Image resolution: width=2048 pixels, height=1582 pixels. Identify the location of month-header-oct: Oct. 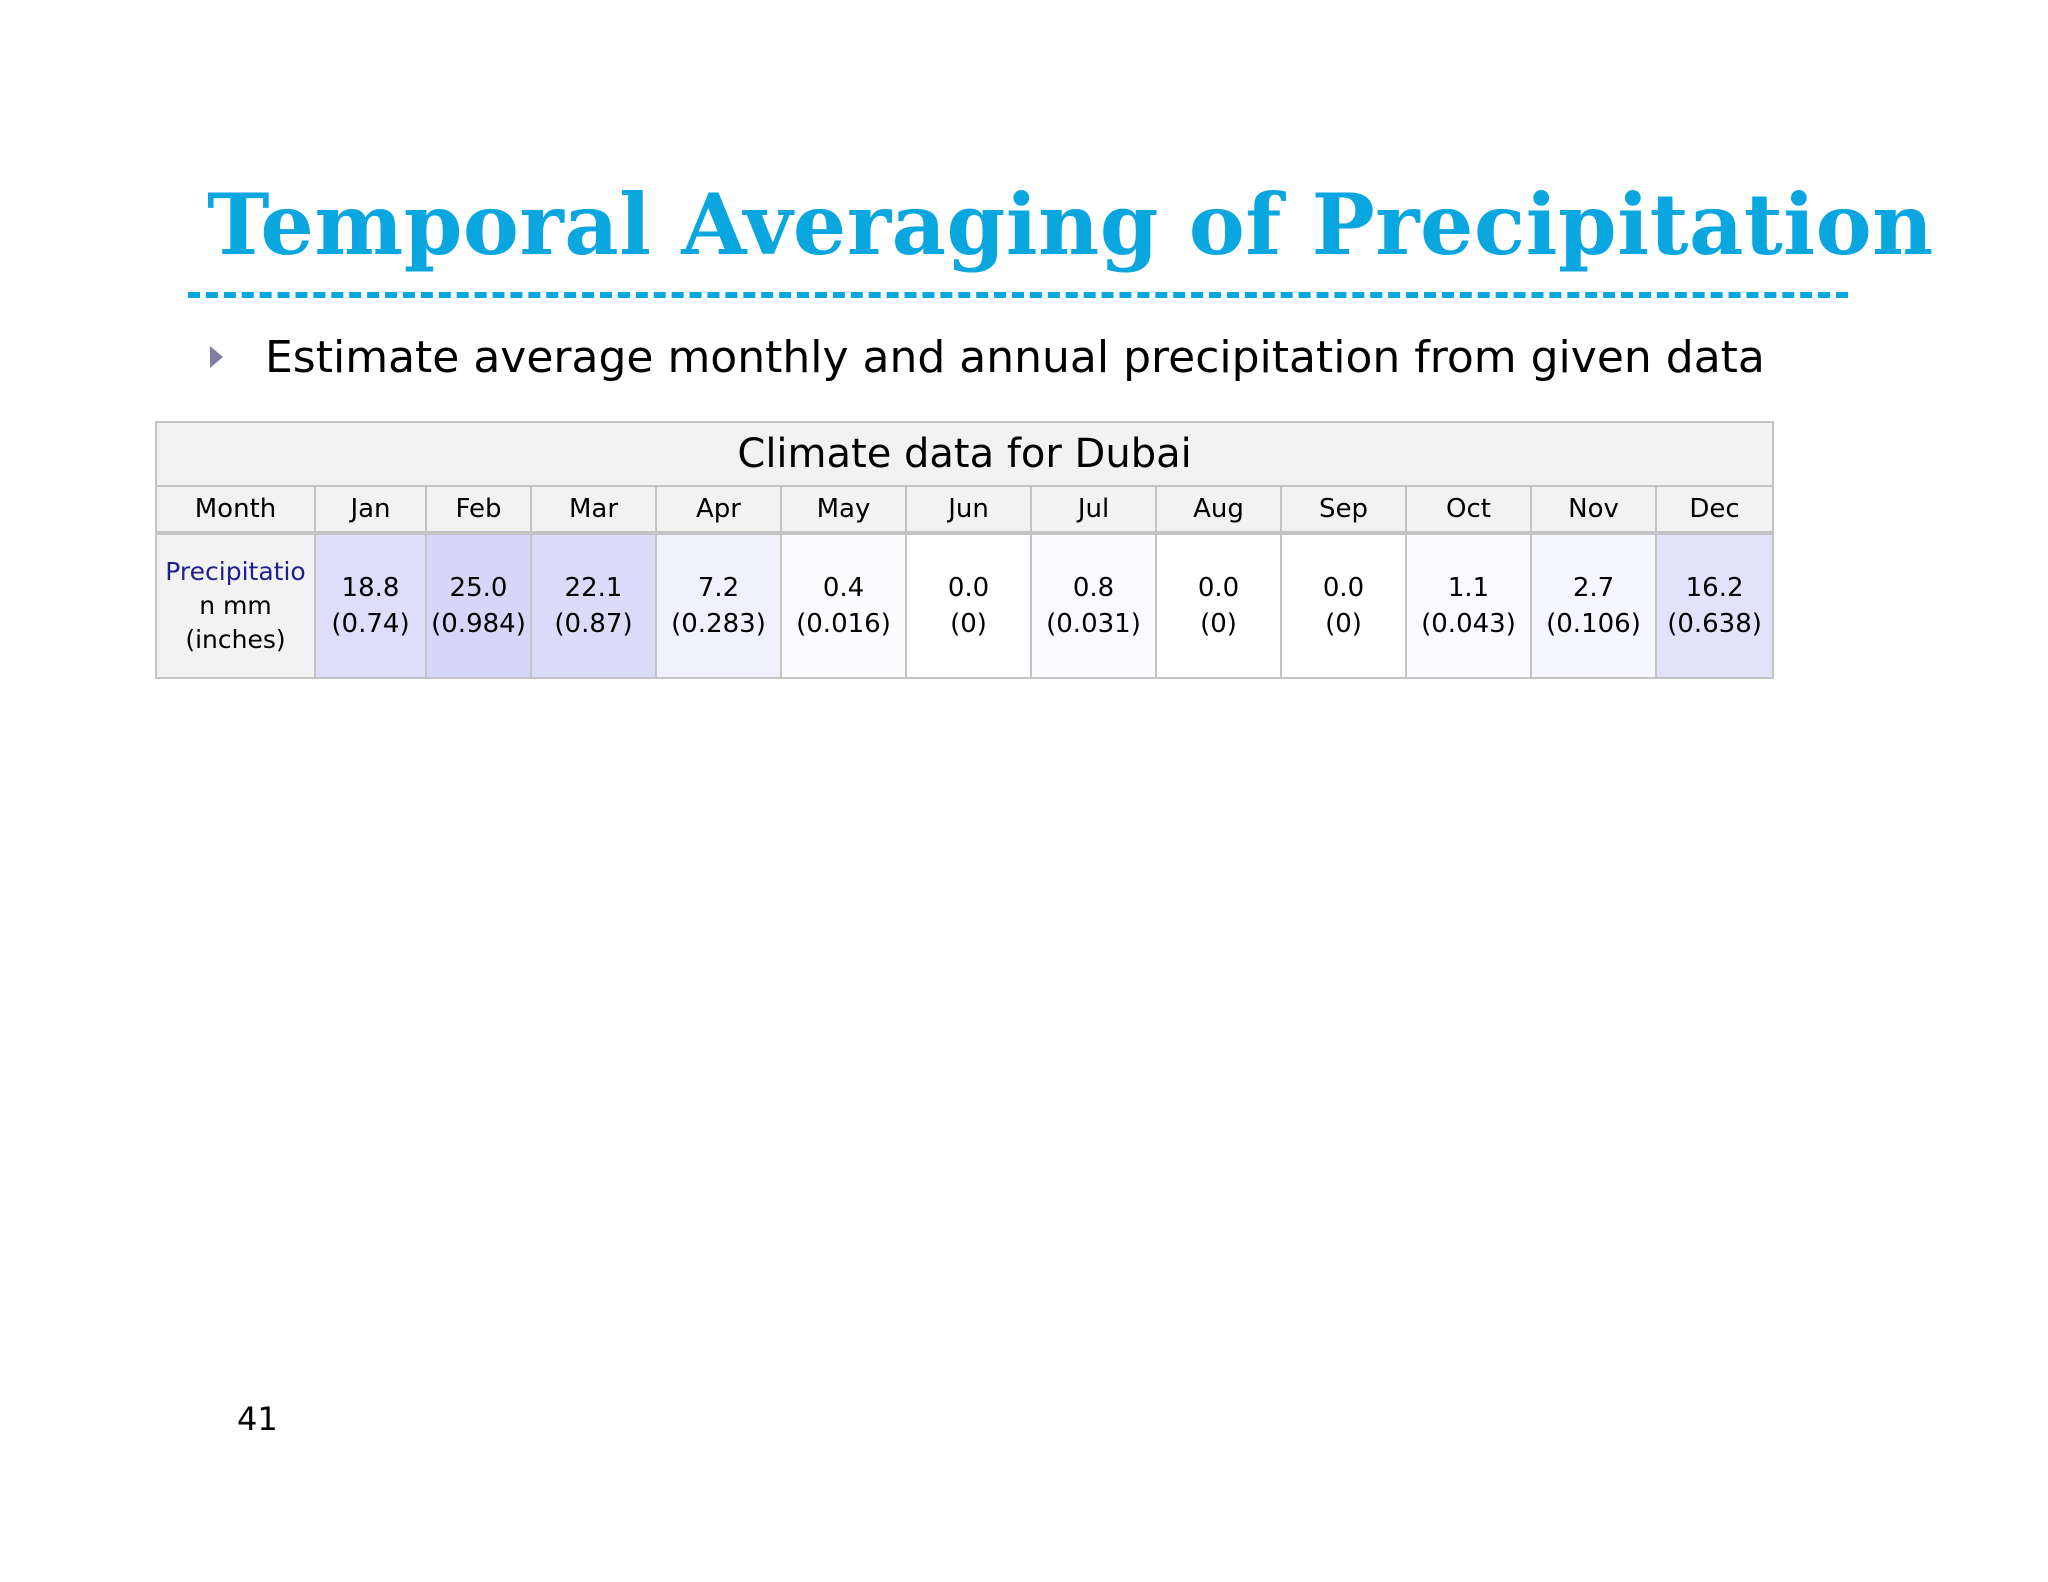
(1468, 510).